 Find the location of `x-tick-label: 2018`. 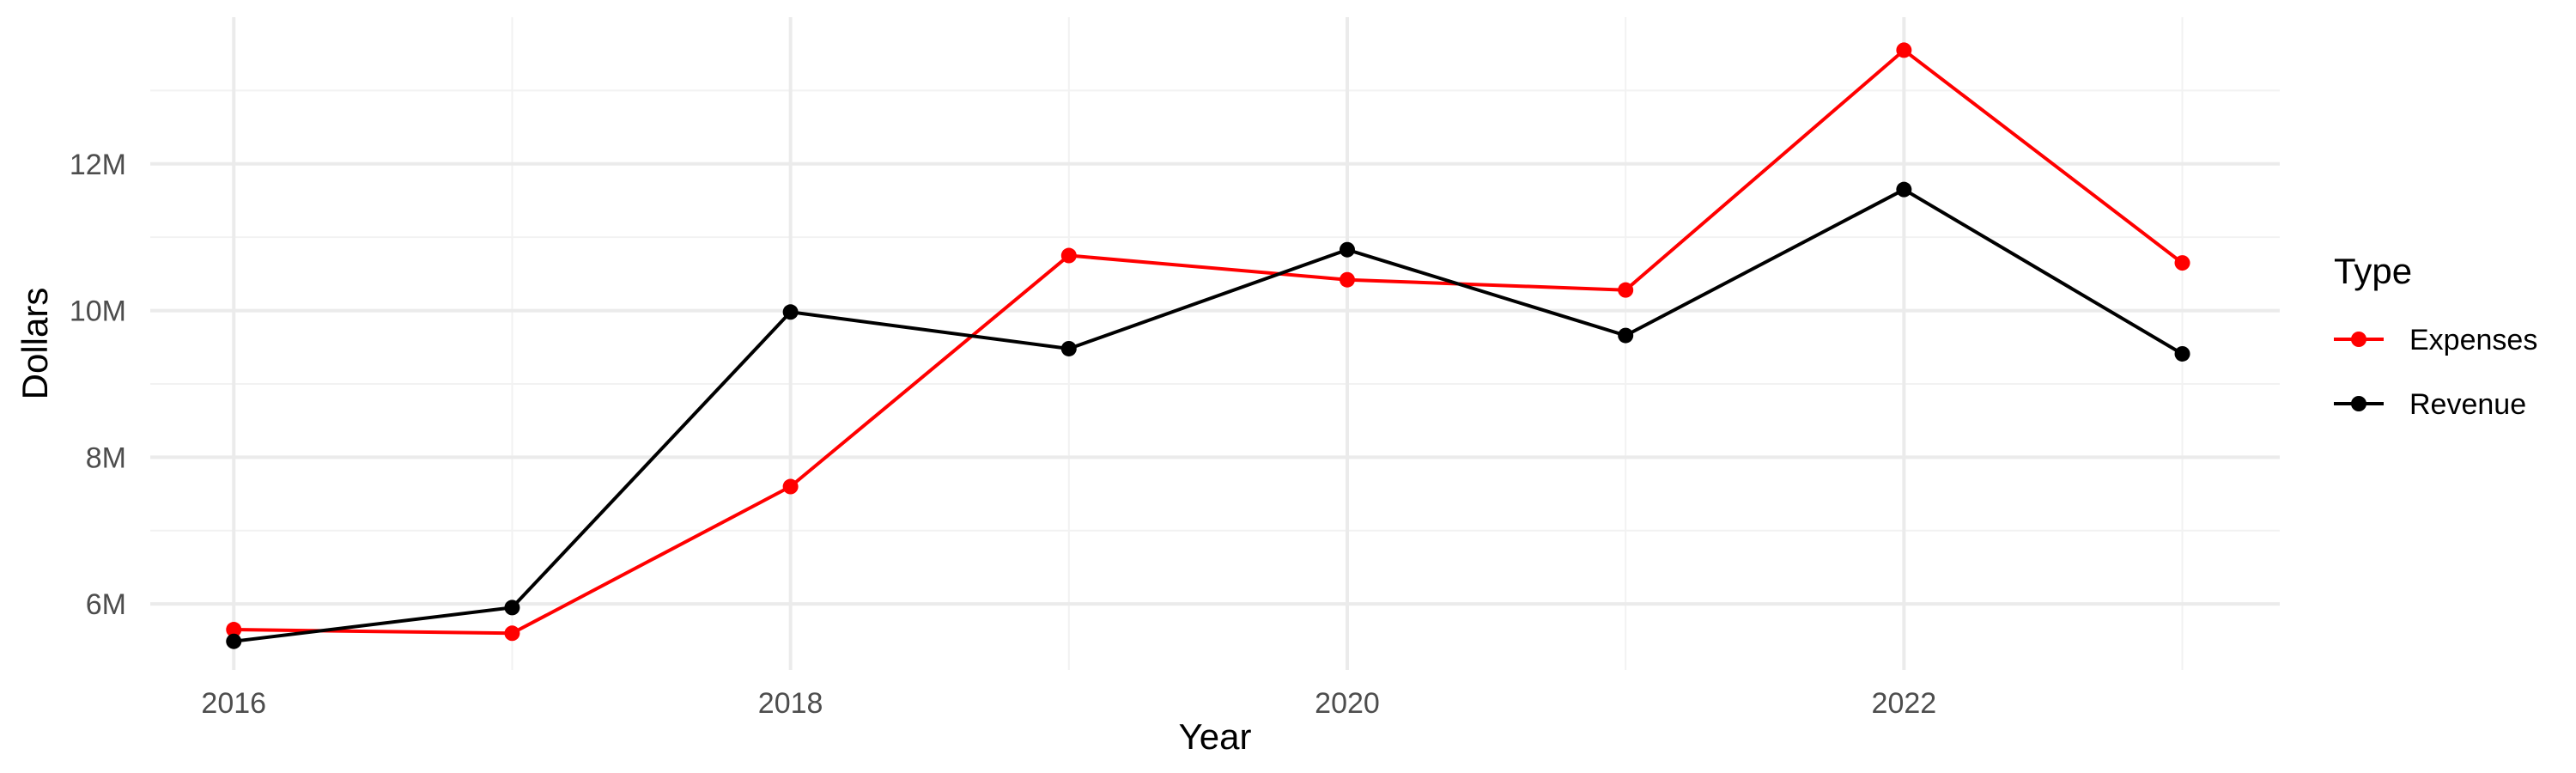

x-tick-label: 2018 is located at coordinates (790, 703).